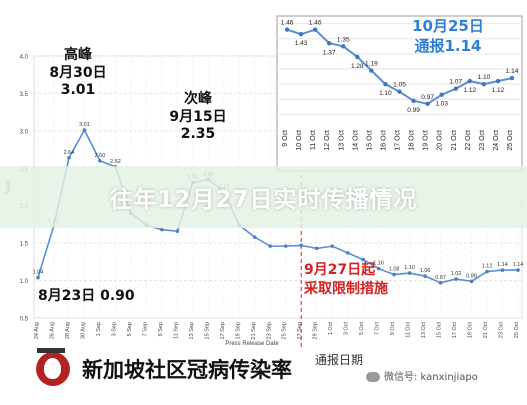 This screenshot has height=405, width=527. I want to click on footer-title: 新加坡社区冠病传染率, so click(187, 370).